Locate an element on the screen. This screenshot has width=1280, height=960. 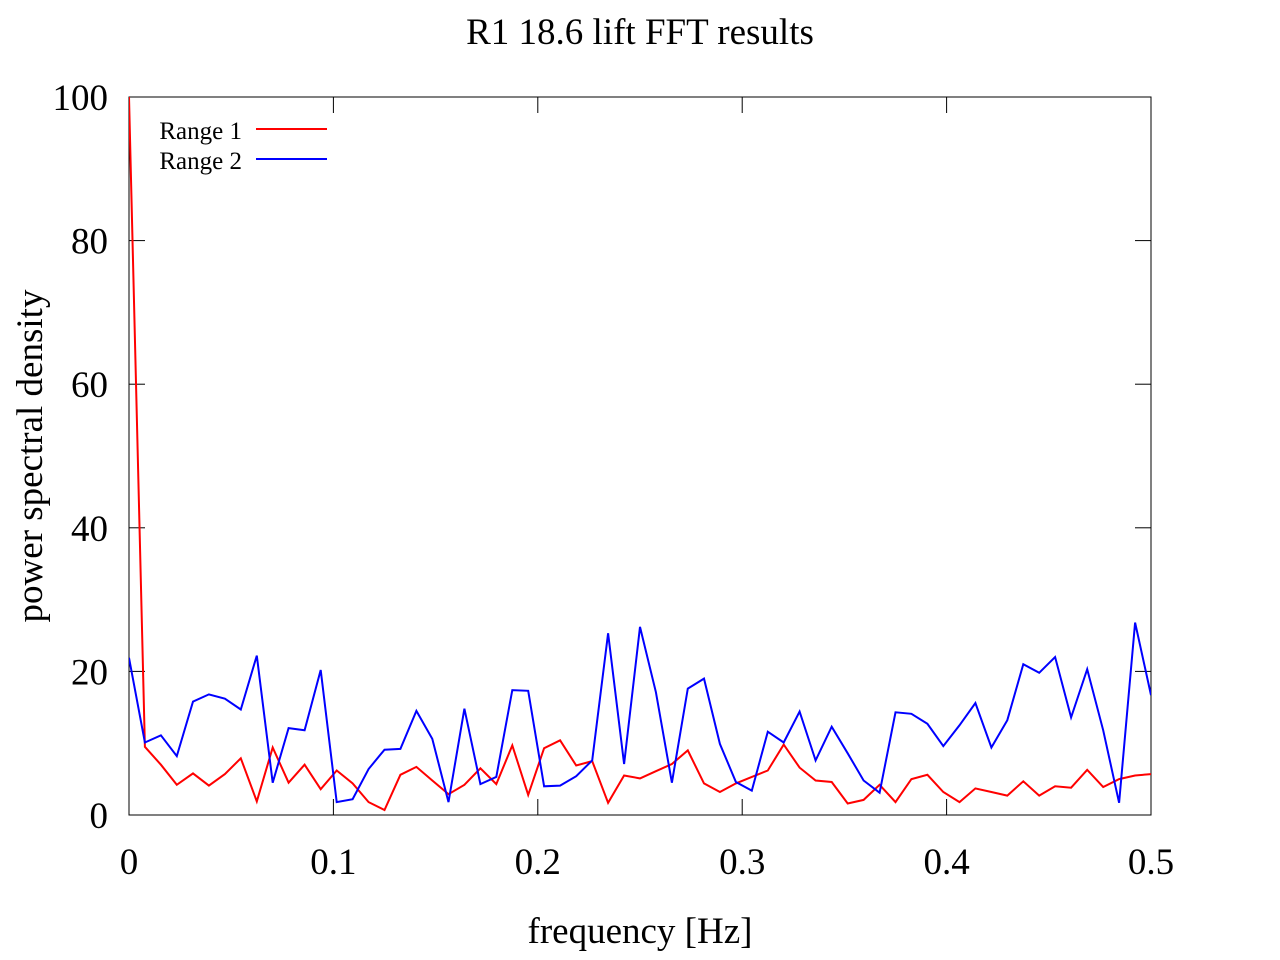
y-tick-label: 20 is located at coordinates (89, 672).